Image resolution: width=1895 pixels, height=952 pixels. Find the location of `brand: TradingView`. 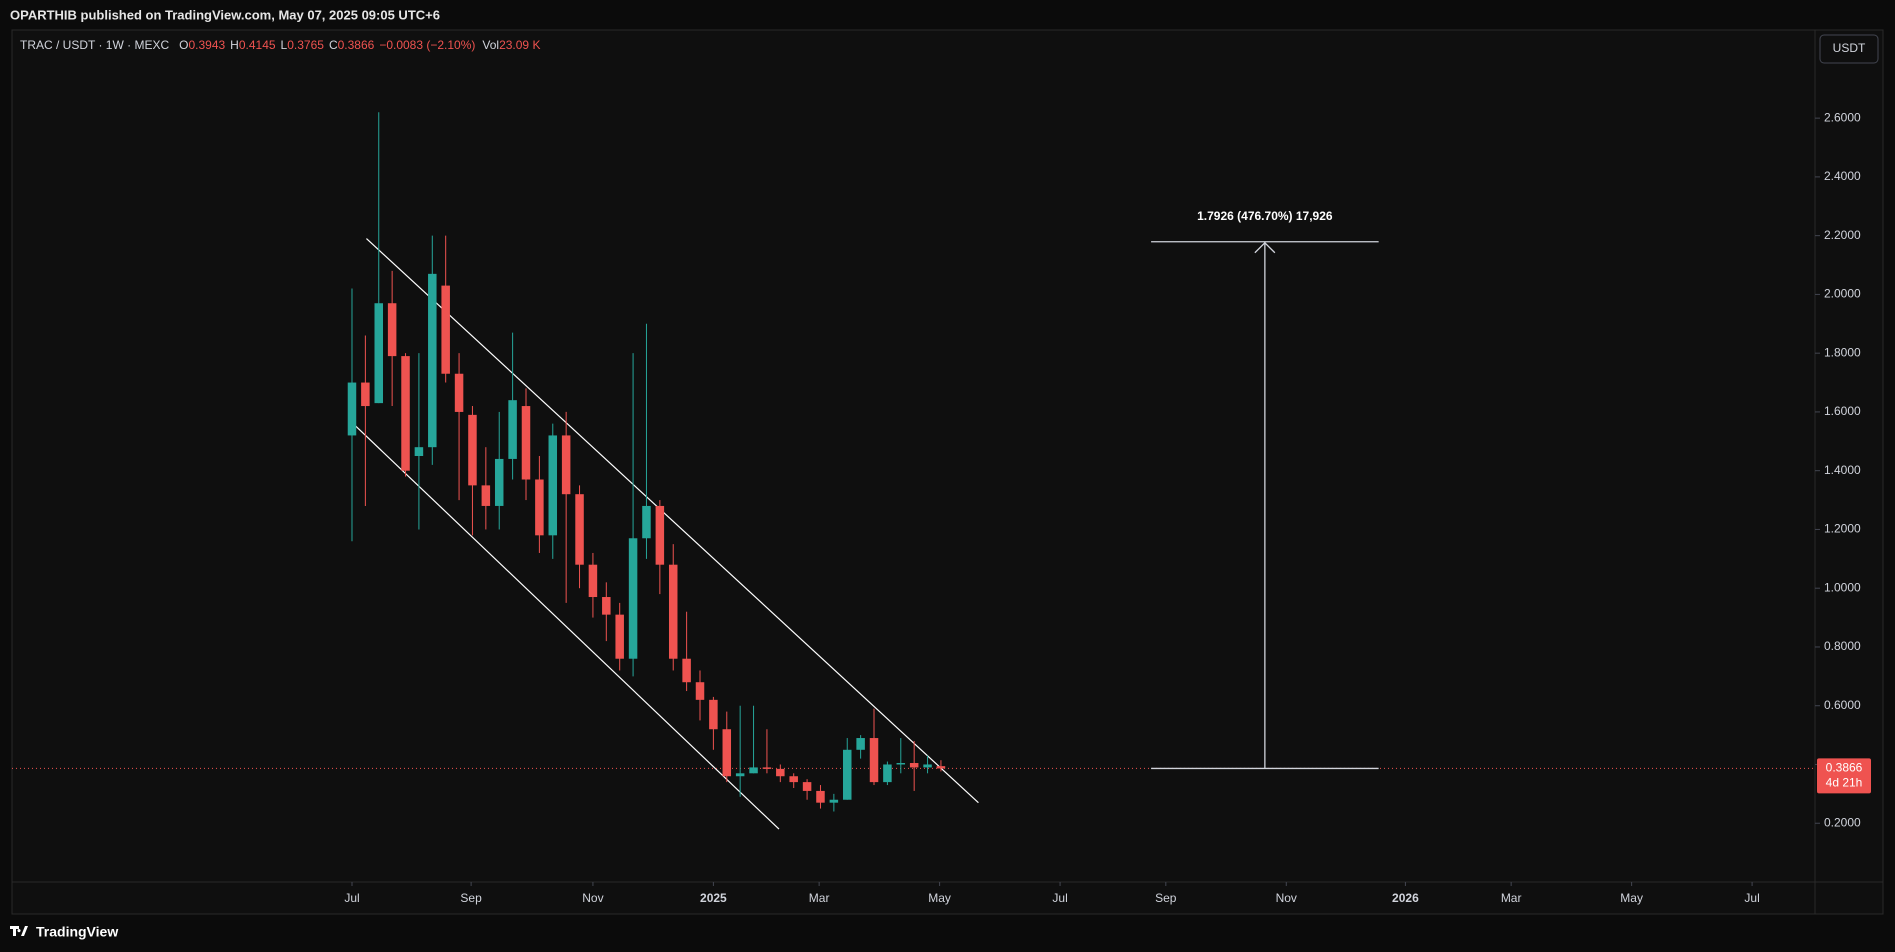

brand: TradingView is located at coordinates (77, 932).